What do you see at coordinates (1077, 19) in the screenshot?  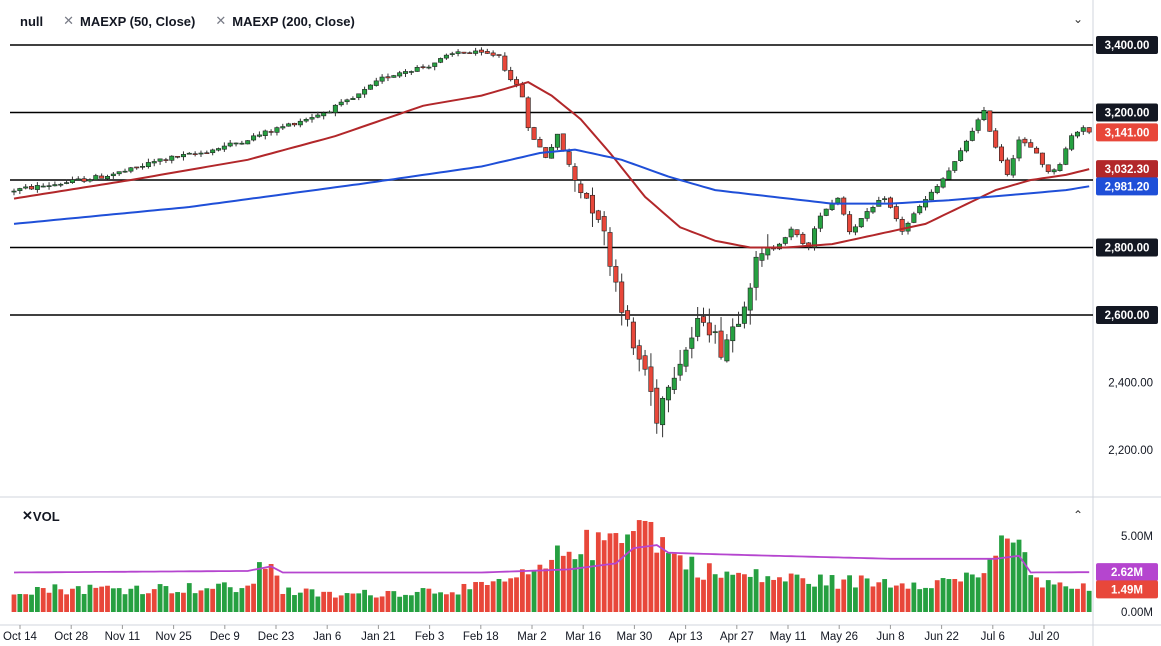 I see `chevron-down-icon: ⌄` at bounding box center [1077, 19].